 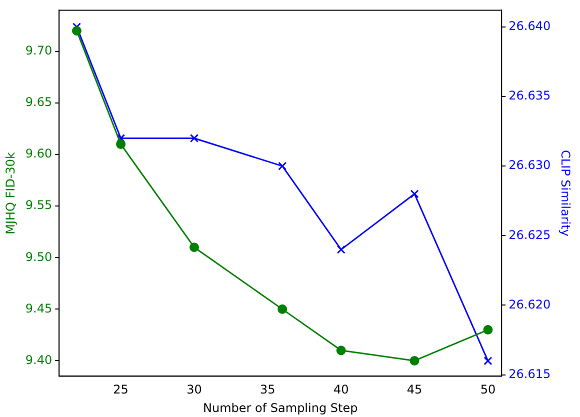 What do you see at coordinates (529, 95) in the screenshot?
I see `y2-tick-label: 26.635` at bounding box center [529, 95].